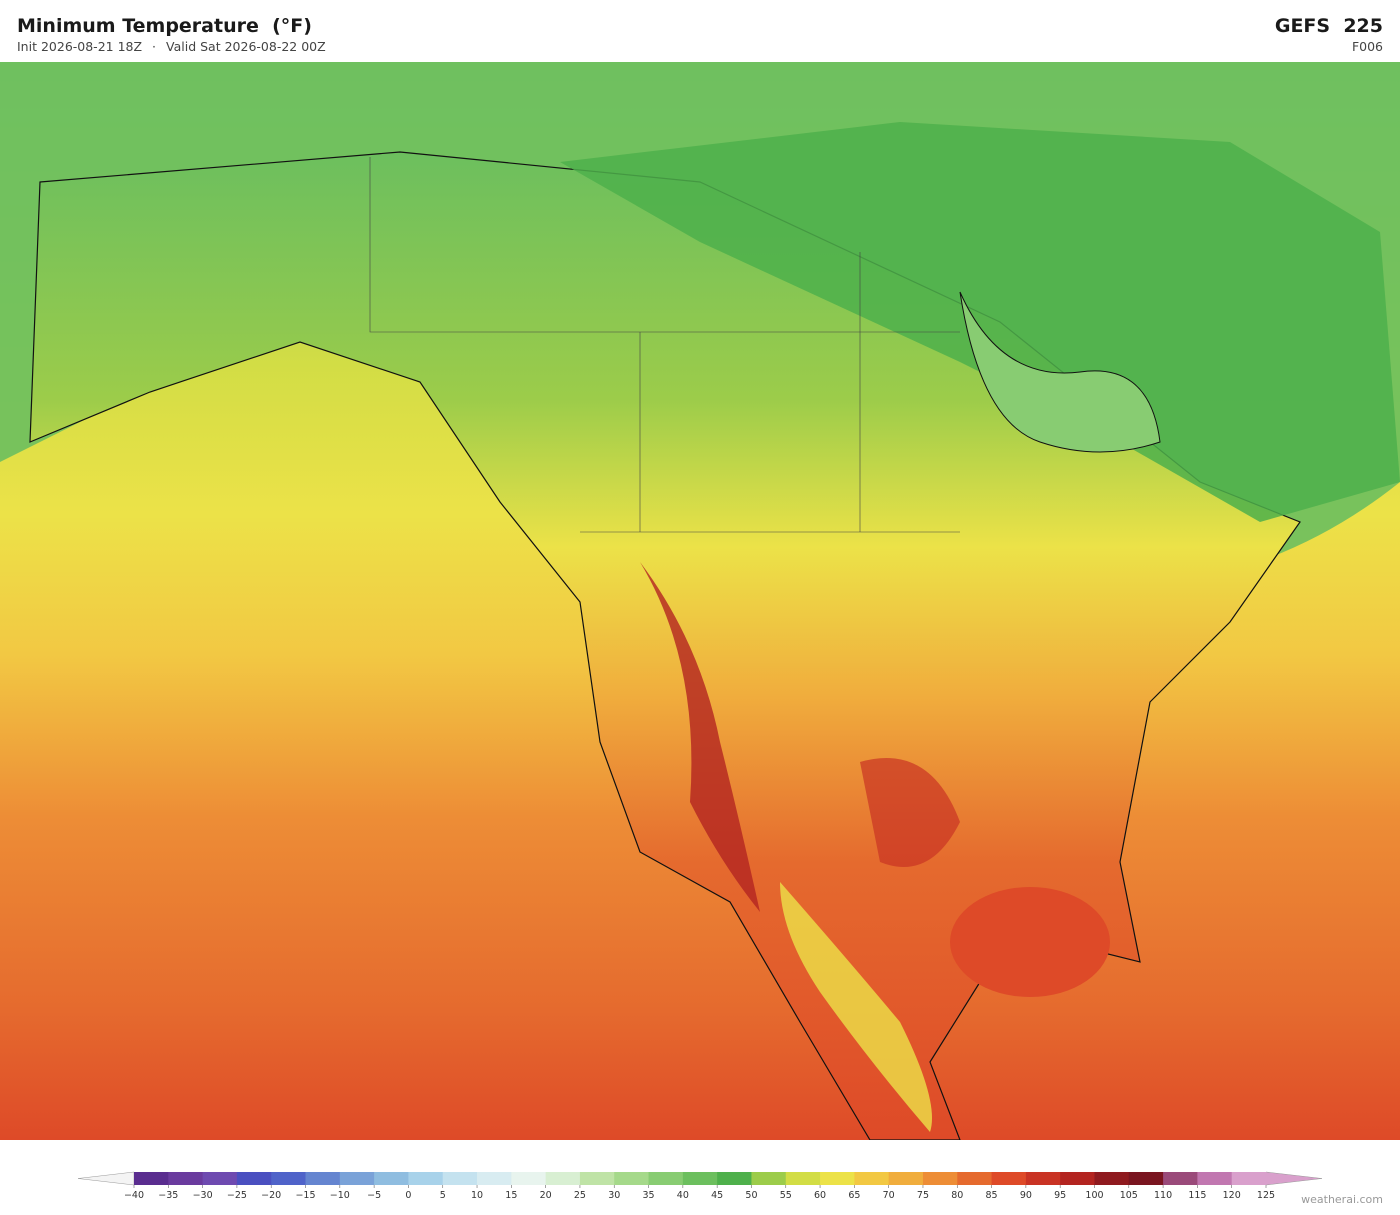  I want to click on colorbar-over, so click(1294, 1178).